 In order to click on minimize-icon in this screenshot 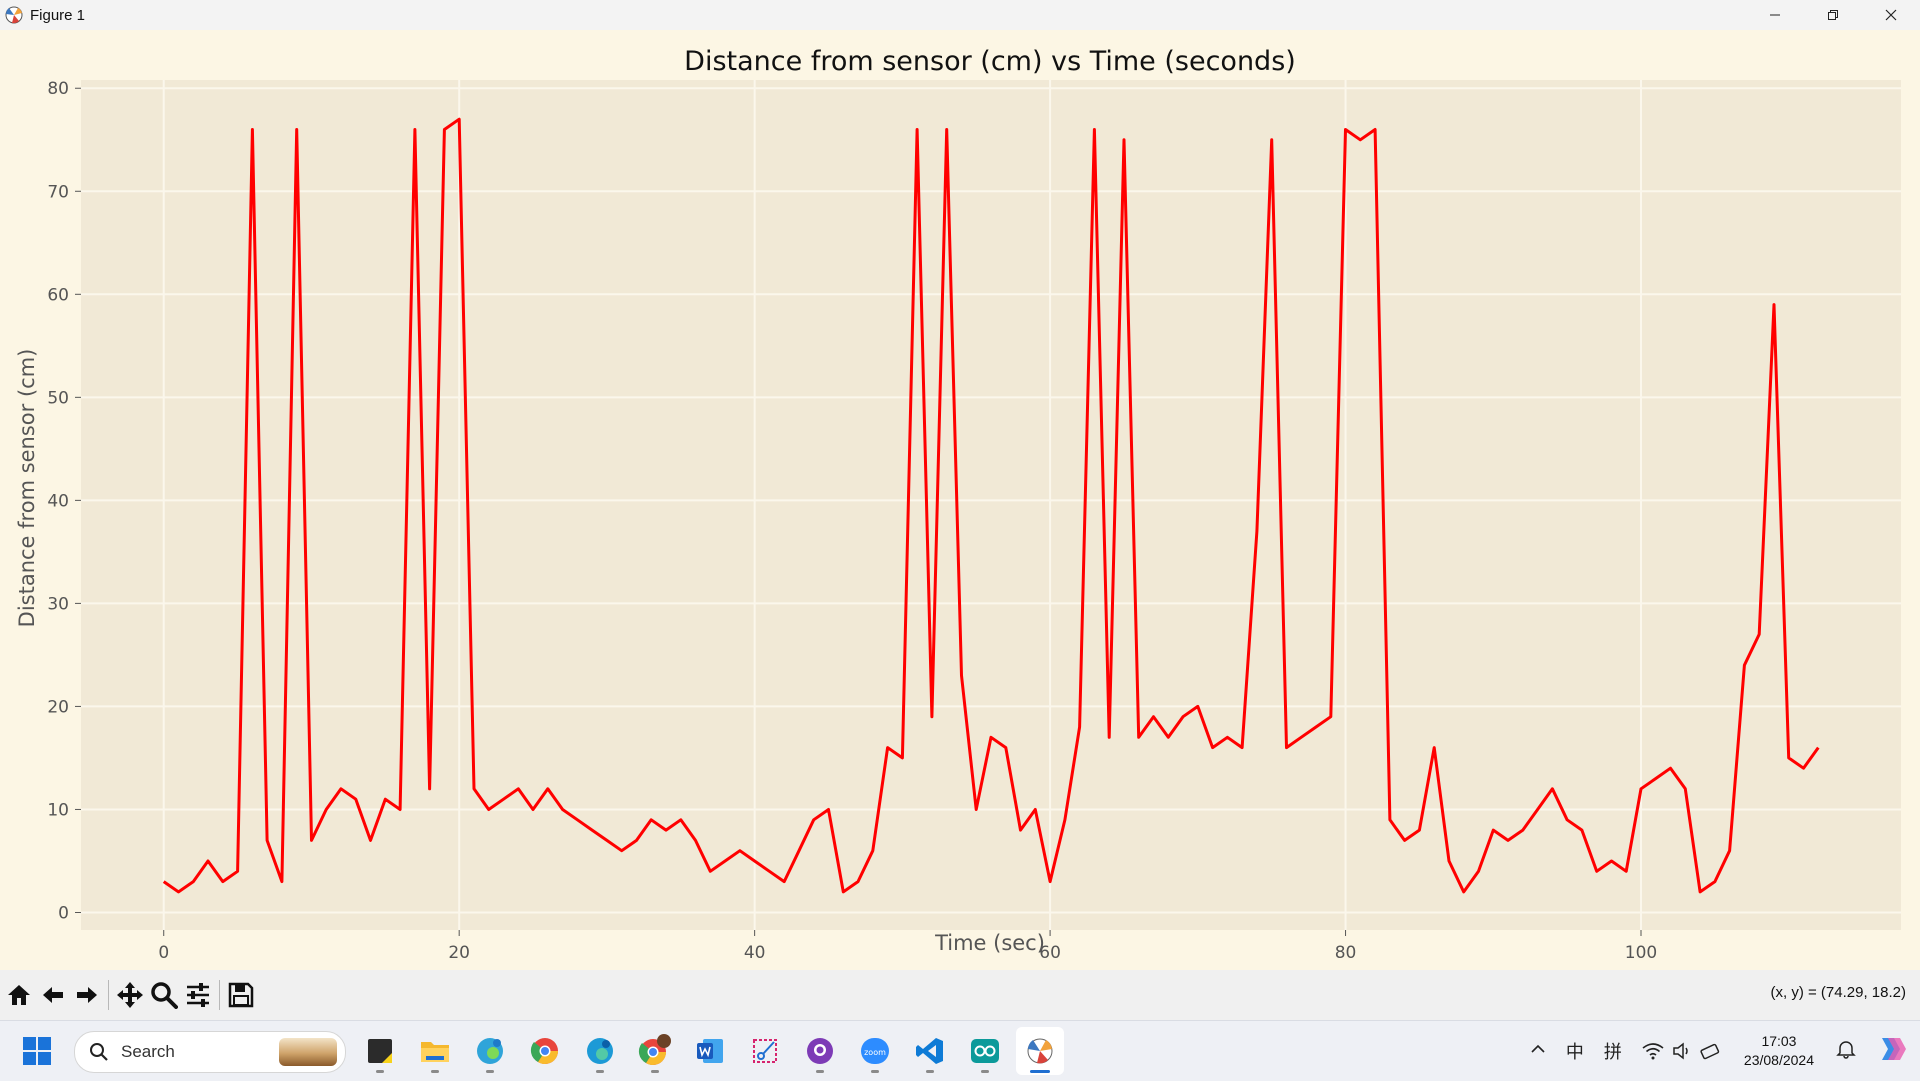, I will do `click(1775, 15)`.